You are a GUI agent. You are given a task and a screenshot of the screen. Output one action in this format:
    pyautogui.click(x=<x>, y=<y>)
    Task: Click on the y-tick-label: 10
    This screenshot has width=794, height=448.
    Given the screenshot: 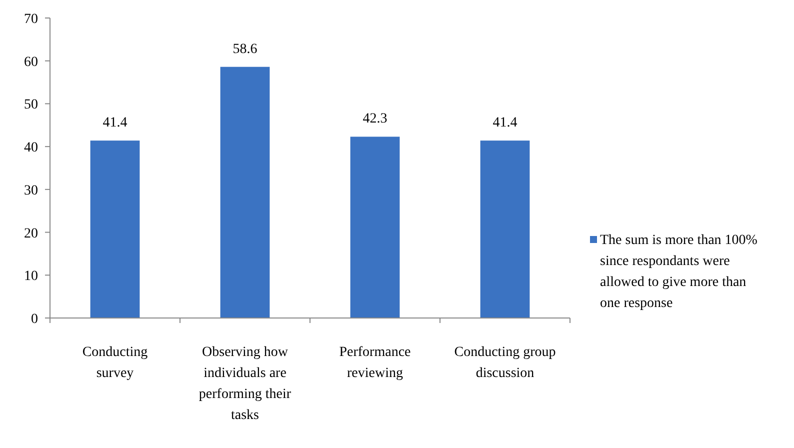 What is the action you would take?
    pyautogui.click(x=31, y=276)
    